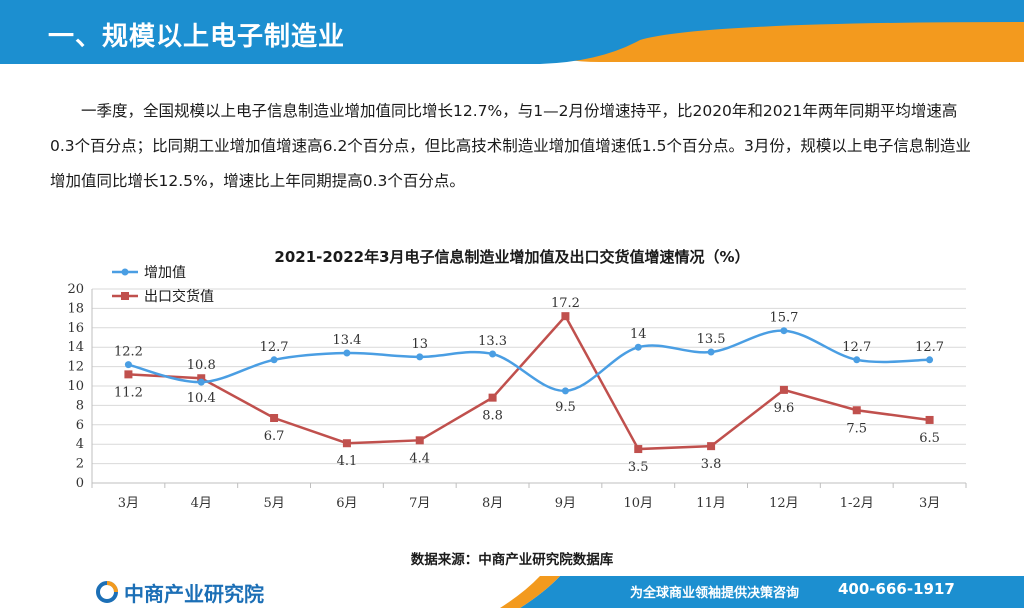 The width and height of the screenshot is (1024, 608). I want to click on y-tick-label: 8, so click(80, 405).